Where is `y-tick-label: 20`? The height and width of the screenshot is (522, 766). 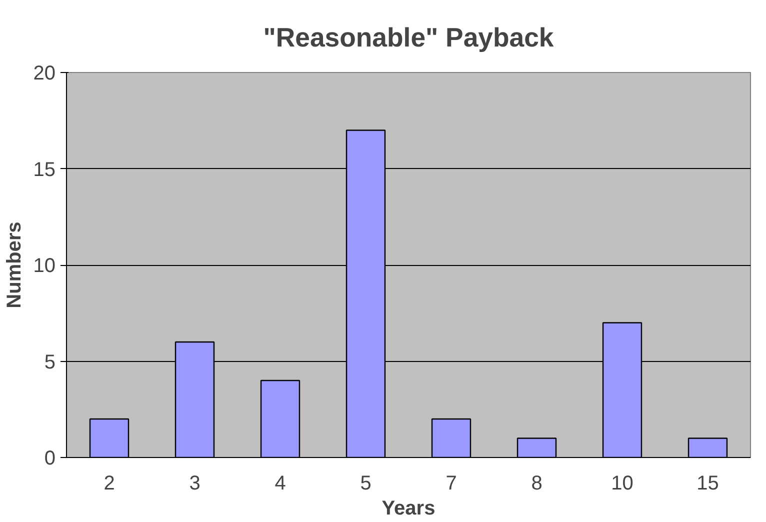
y-tick-label: 20 is located at coordinates (44, 73).